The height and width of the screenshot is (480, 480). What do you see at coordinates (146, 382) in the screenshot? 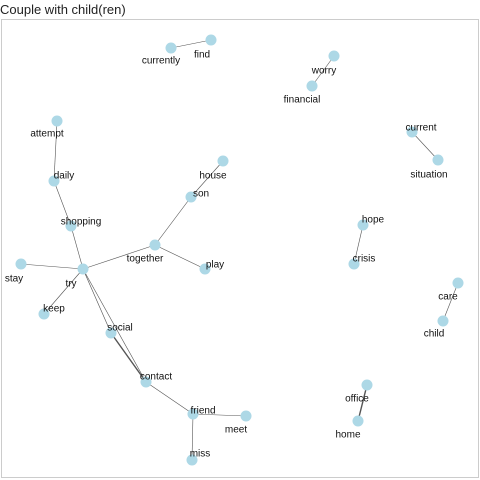
I see `node-contact` at bounding box center [146, 382].